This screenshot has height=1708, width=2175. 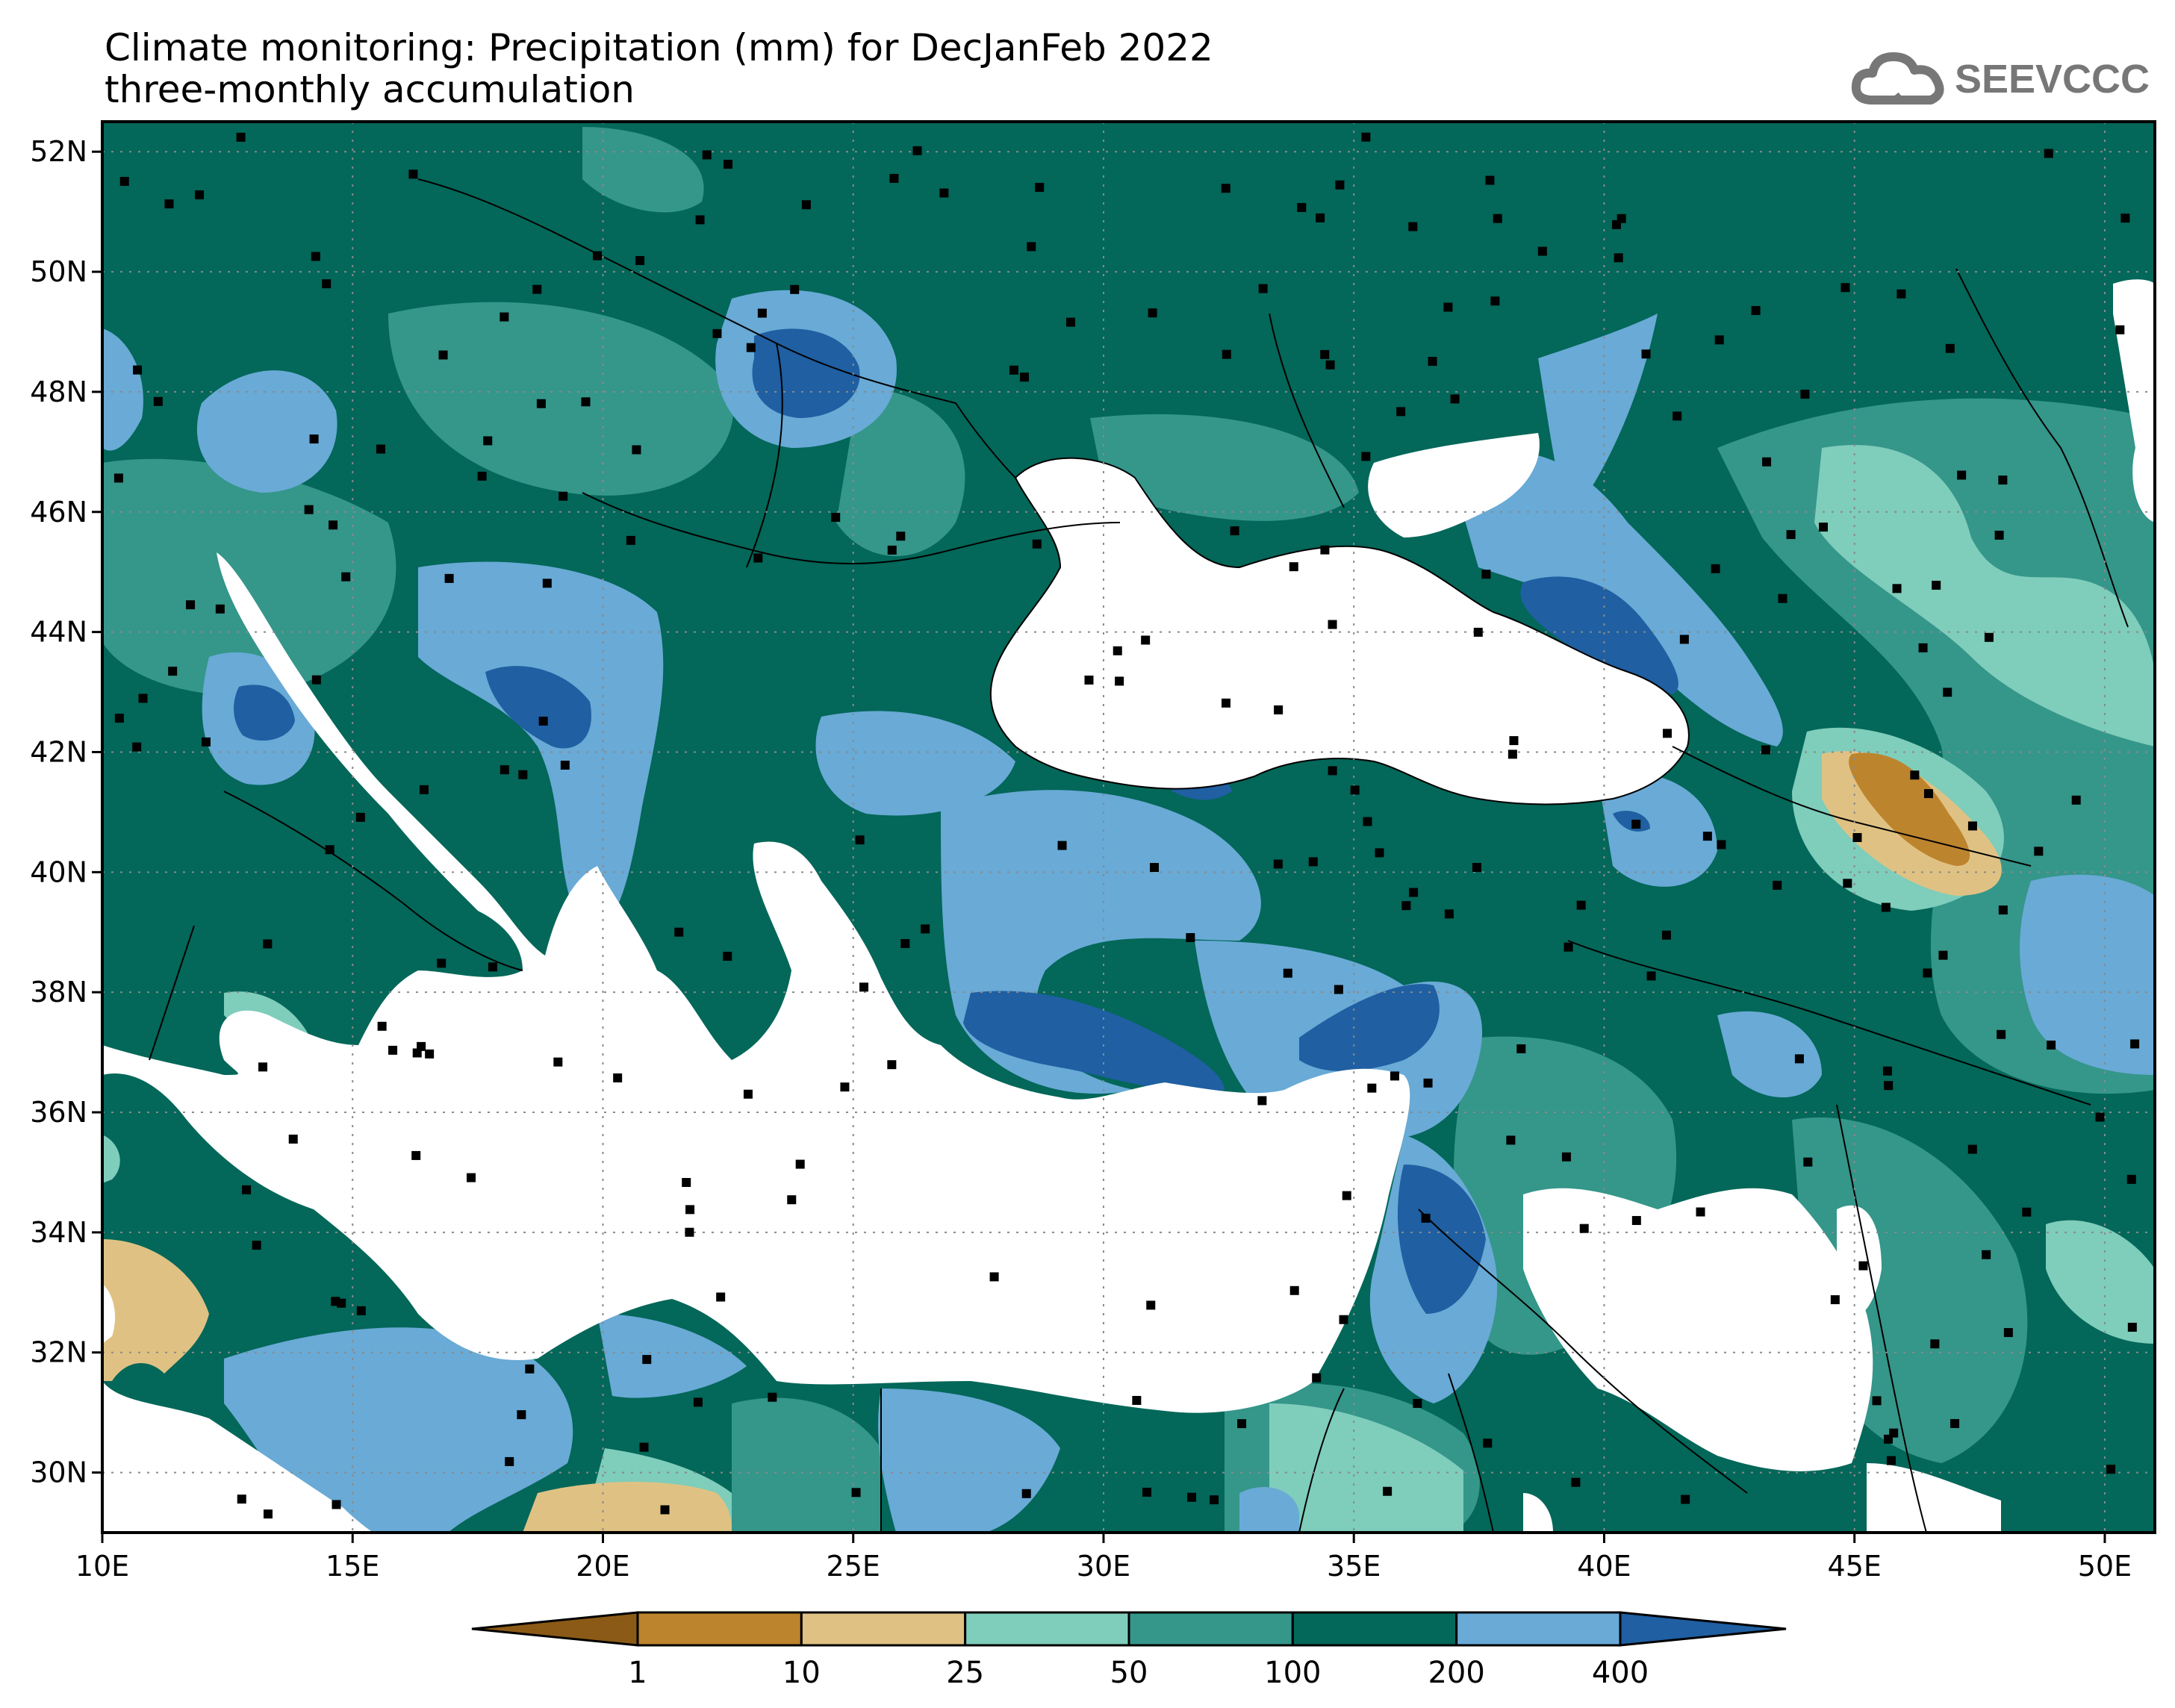 What do you see at coordinates (370, 89) in the screenshot?
I see `map-subtitle: three-monthly accumulation` at bounding box center [370, 89].